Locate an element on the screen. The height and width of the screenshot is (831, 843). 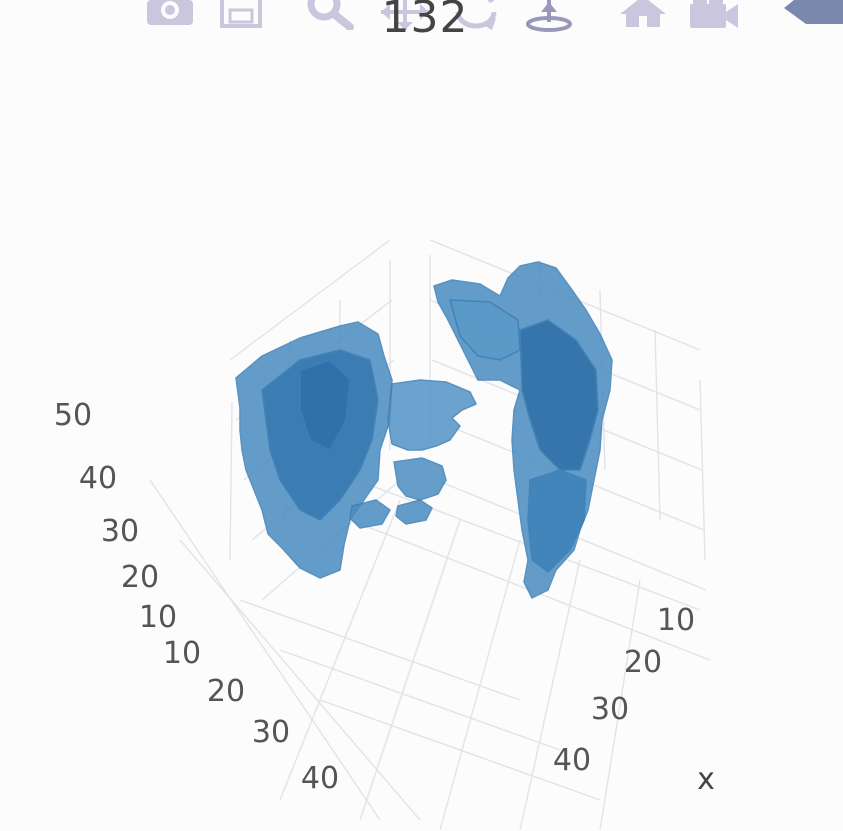
chart-title: 132 is located at coordinates (425, 21).